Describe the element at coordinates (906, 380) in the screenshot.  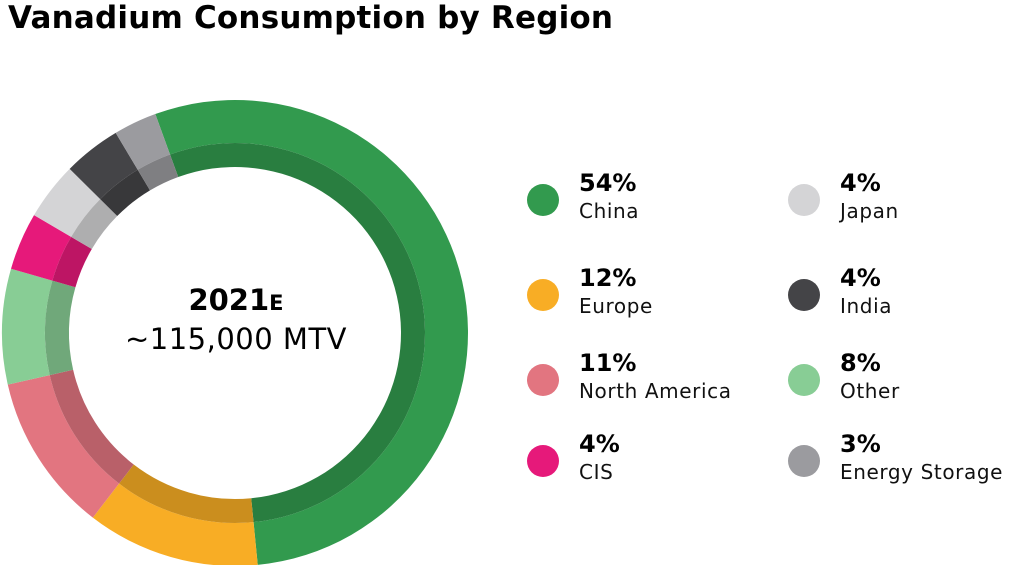
I see `legend-item-other: 8% Other` at that location.